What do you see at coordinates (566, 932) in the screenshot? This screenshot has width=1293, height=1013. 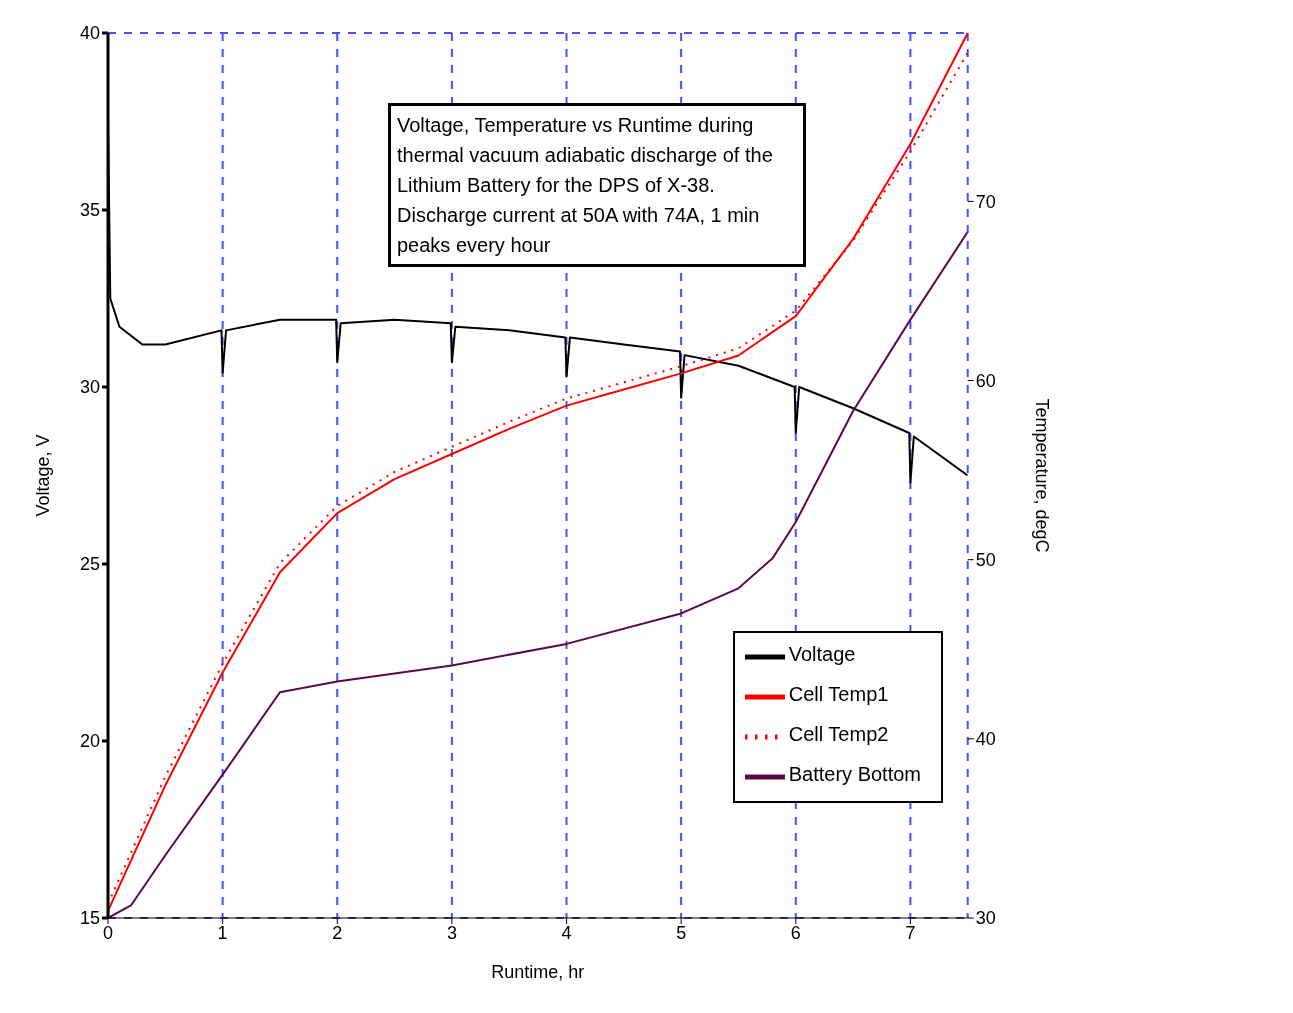 I see `x-tick-label: 4` at bounding box center [566, 932].